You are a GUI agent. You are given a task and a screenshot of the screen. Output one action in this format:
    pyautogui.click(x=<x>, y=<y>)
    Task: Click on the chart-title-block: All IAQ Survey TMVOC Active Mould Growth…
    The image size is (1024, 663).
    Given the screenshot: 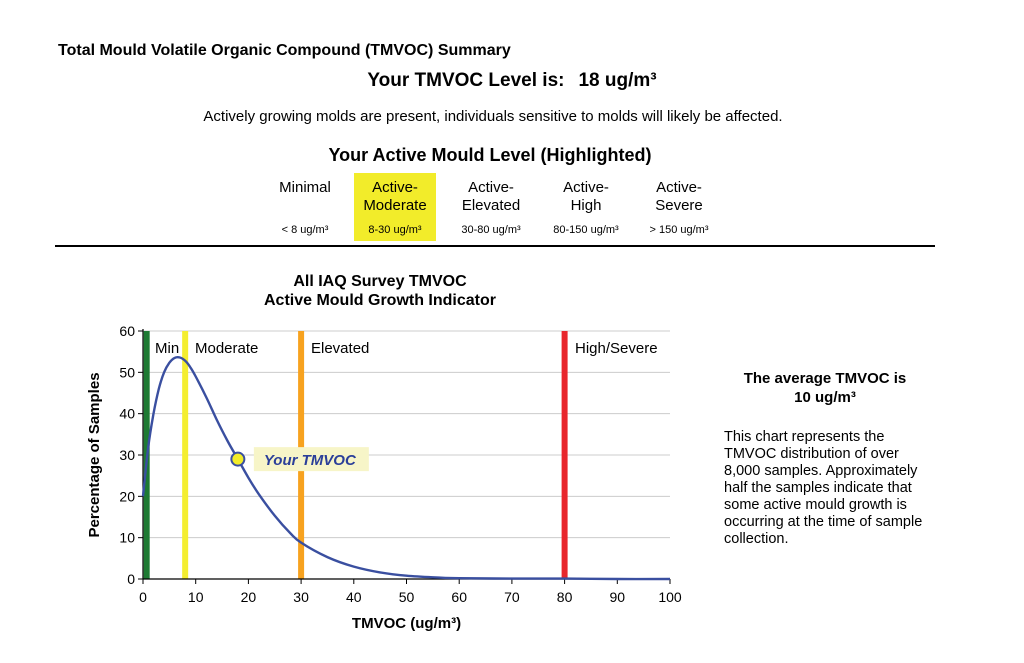 What is the action you would take?
    pyautogui.click(x=380, y=291)
    